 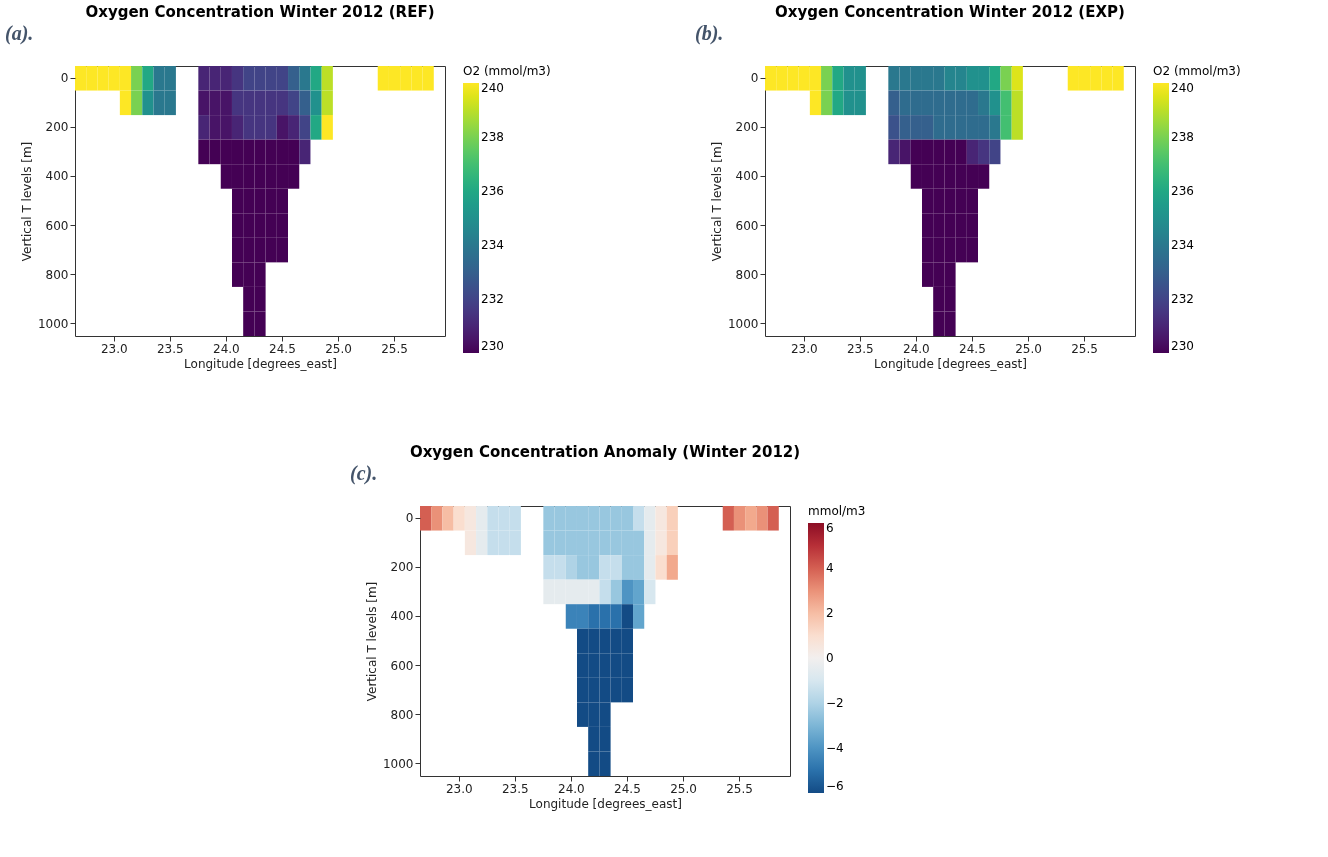 What do you see at coordinates (835, 786) in the screenshot?
I see `color-bar-label: −6` at bounding box center [835, 786].